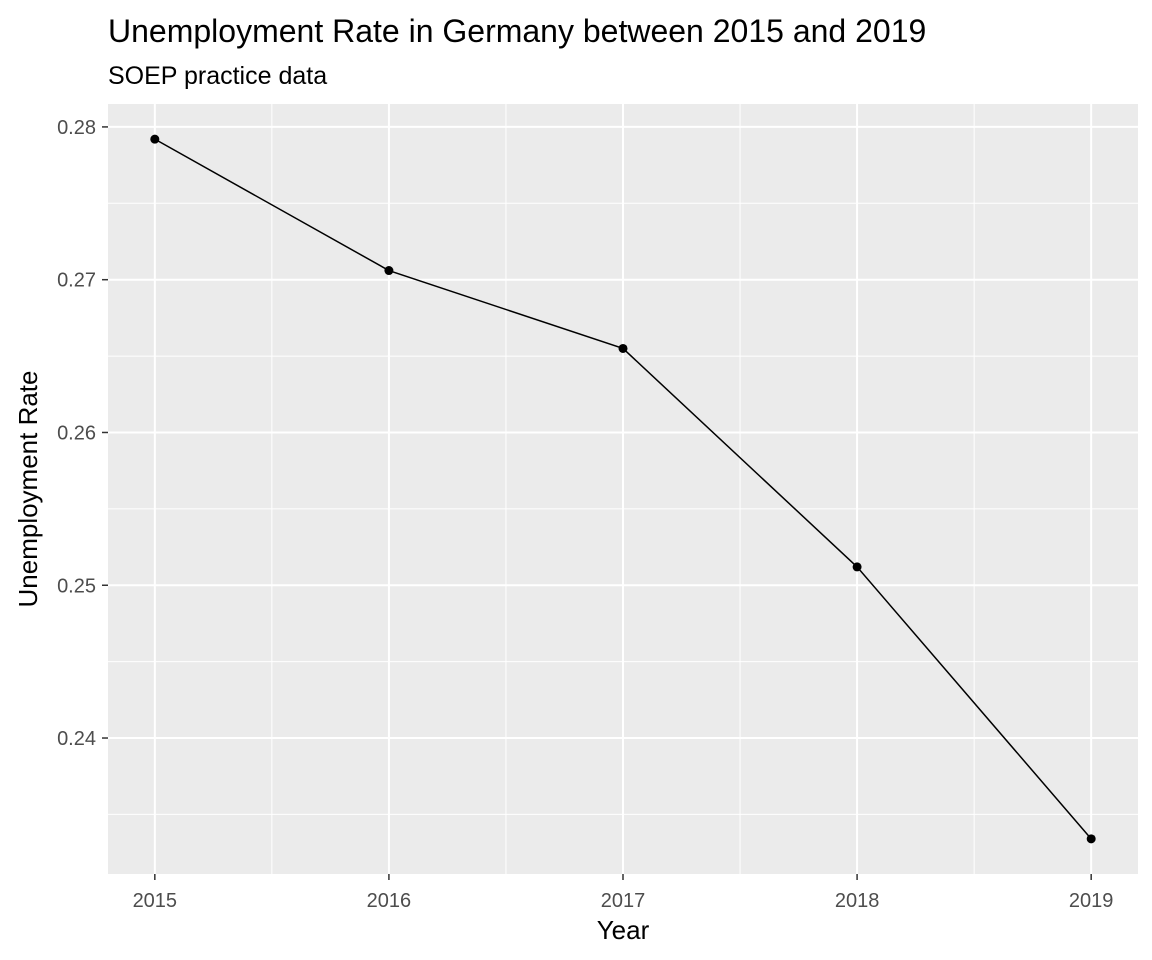 This screenshot has width=1152, height=960. I want to click on y-tick-label: 0.24, so click(76, 739).